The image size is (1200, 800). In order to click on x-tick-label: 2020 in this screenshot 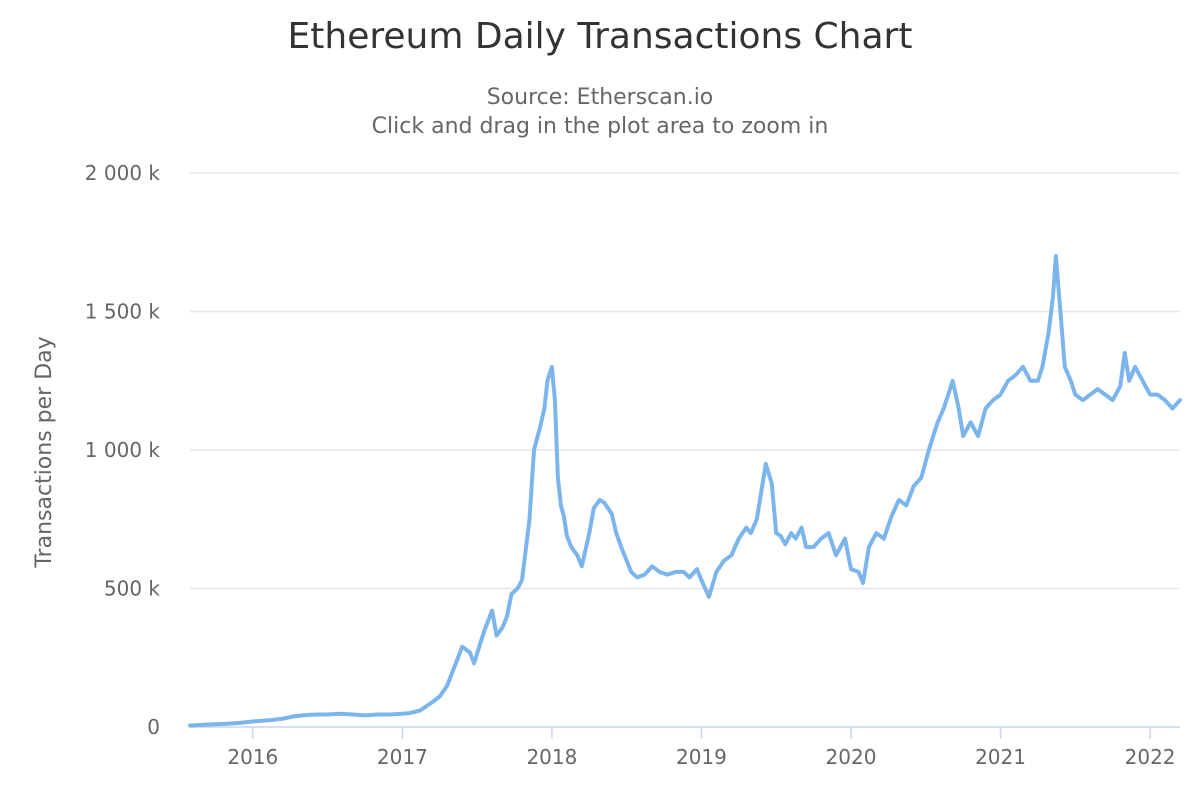, I will do `click(851, 757)`.